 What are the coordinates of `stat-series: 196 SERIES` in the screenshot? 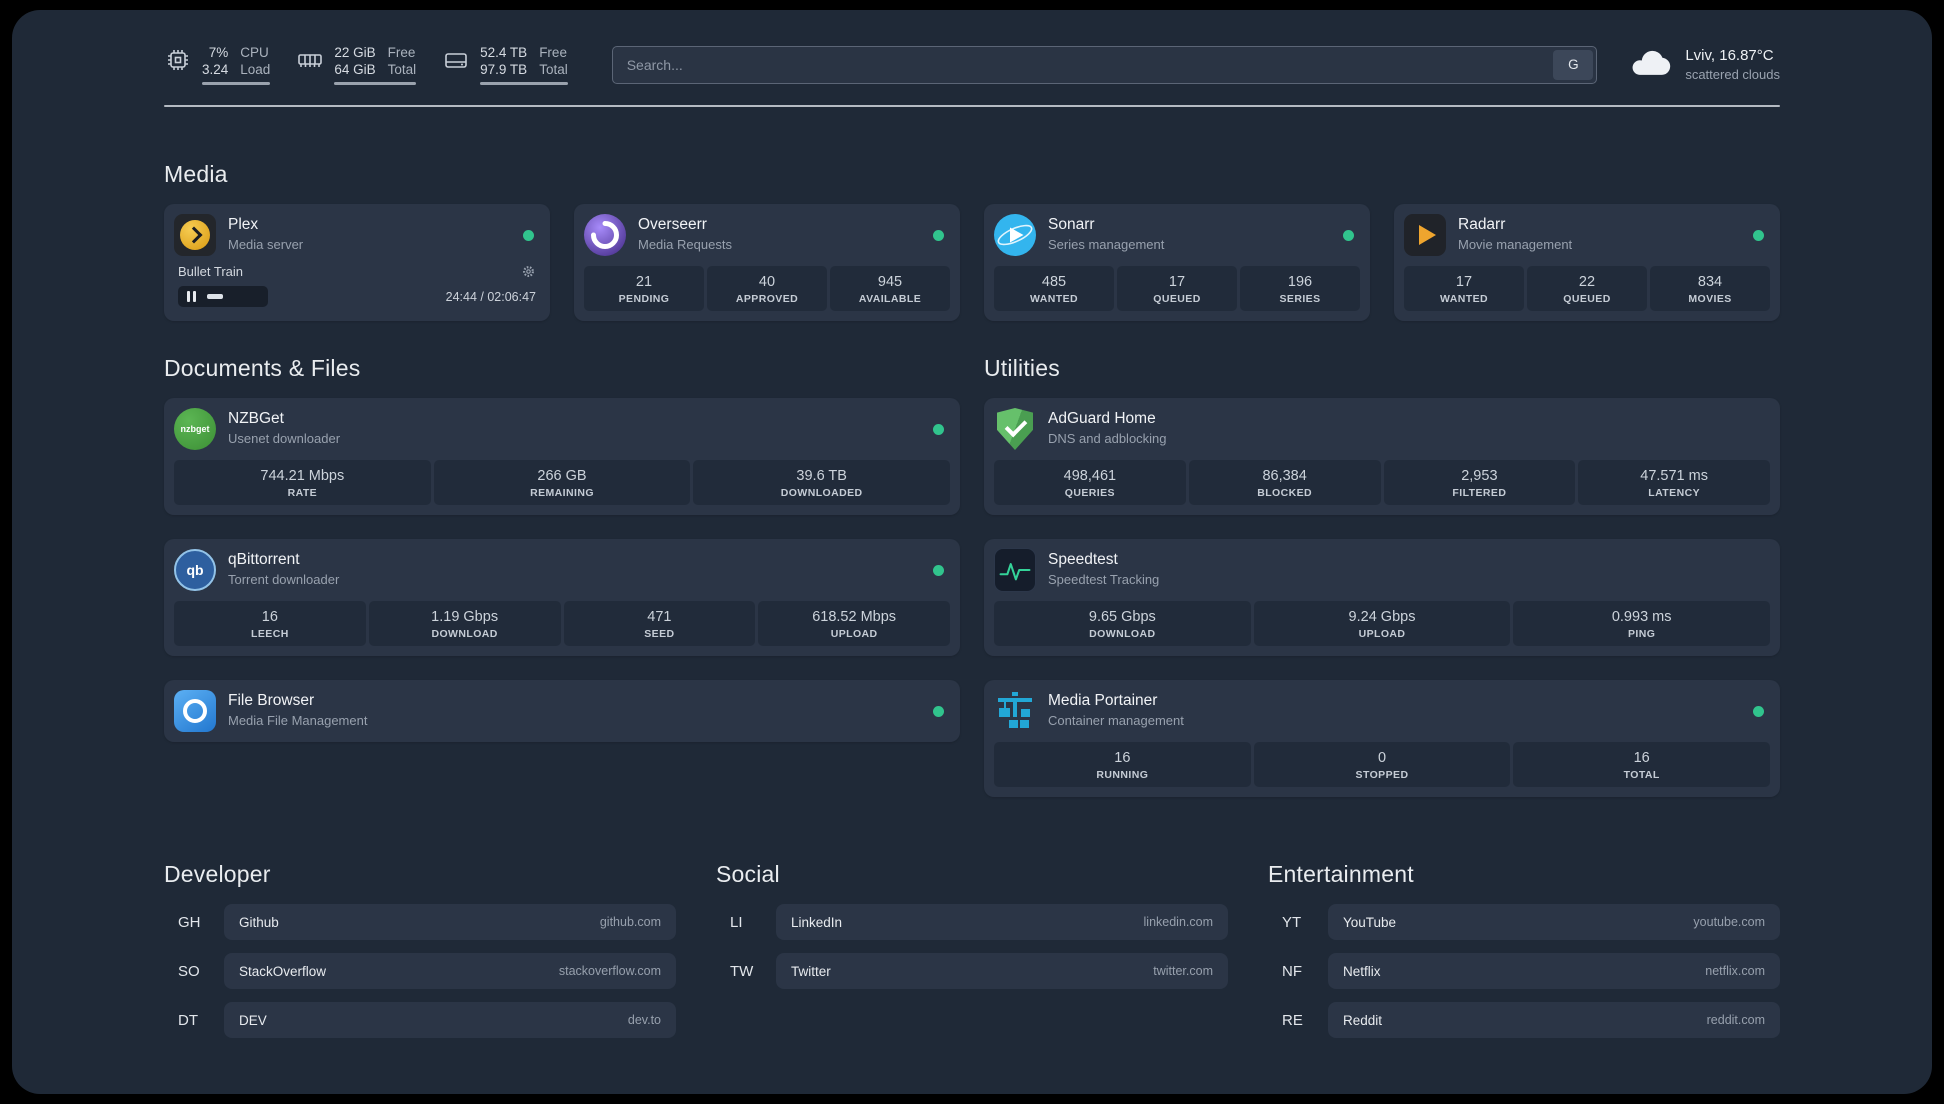 It's located at (1300, 288).